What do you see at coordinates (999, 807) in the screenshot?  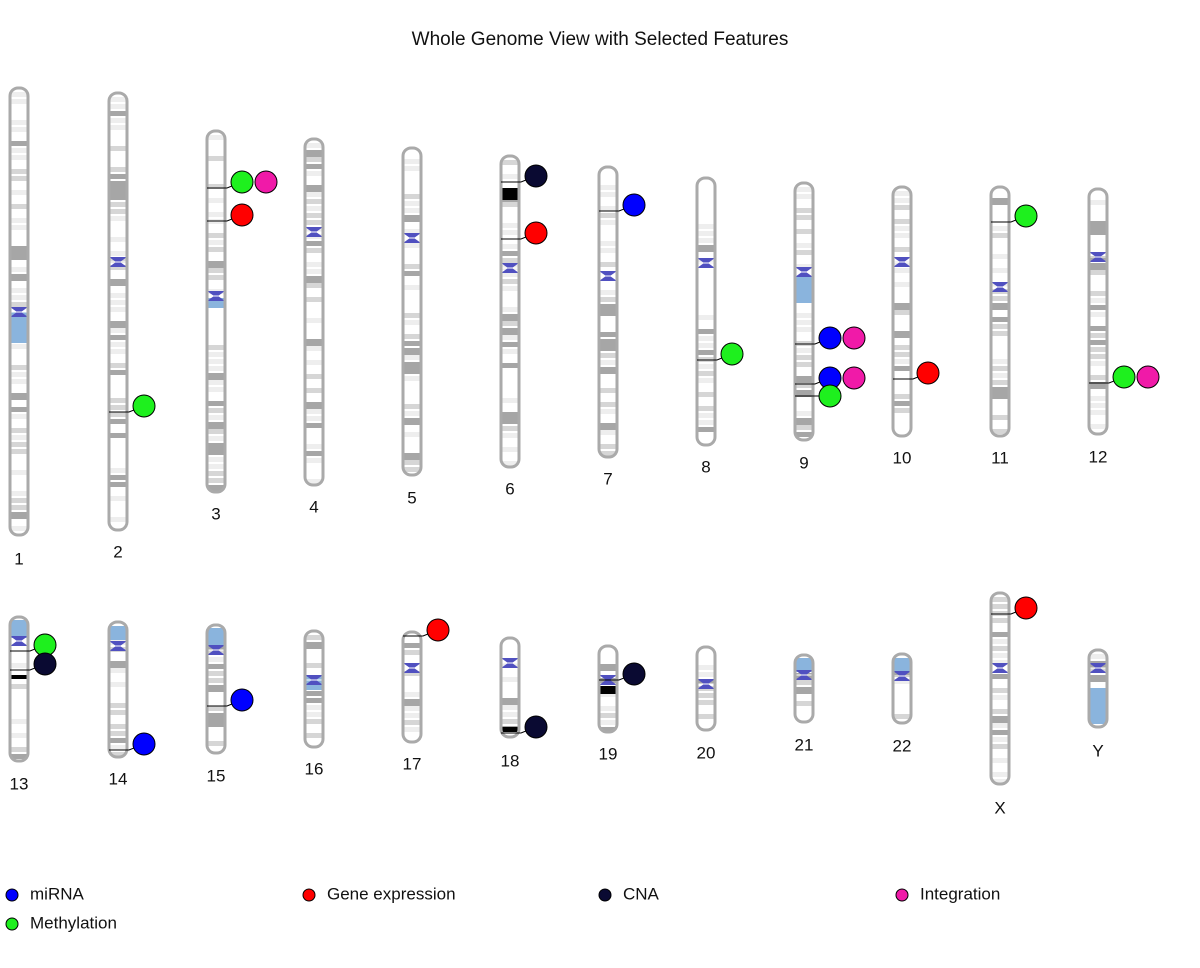 I see `chromosome-label: X` at bounding box center [999, 807].